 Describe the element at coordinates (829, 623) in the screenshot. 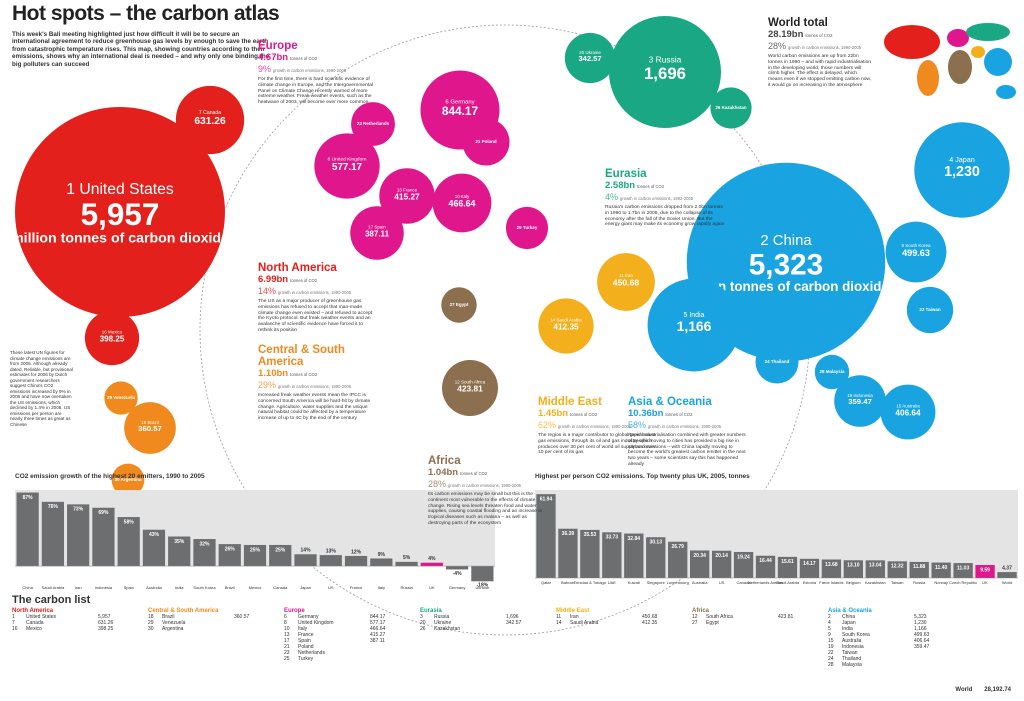

I see `list-cell: 4` at that location.